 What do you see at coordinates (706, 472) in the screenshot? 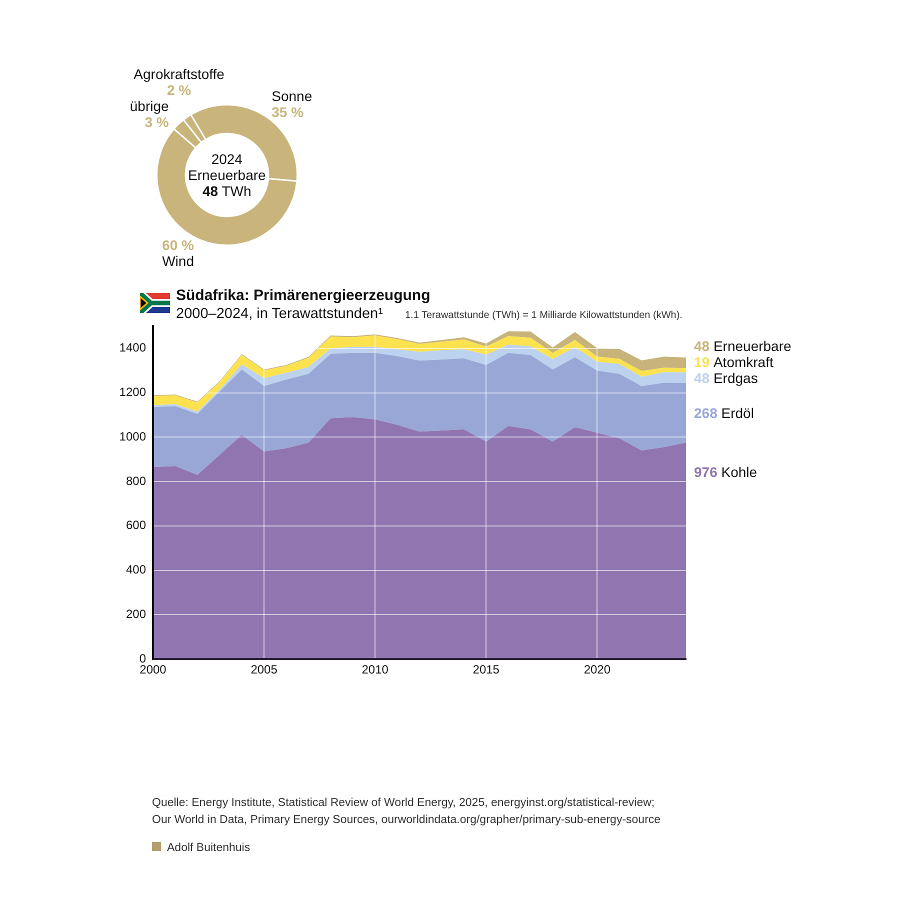
I see `data-label: 976` at bounding box center [706, 472].